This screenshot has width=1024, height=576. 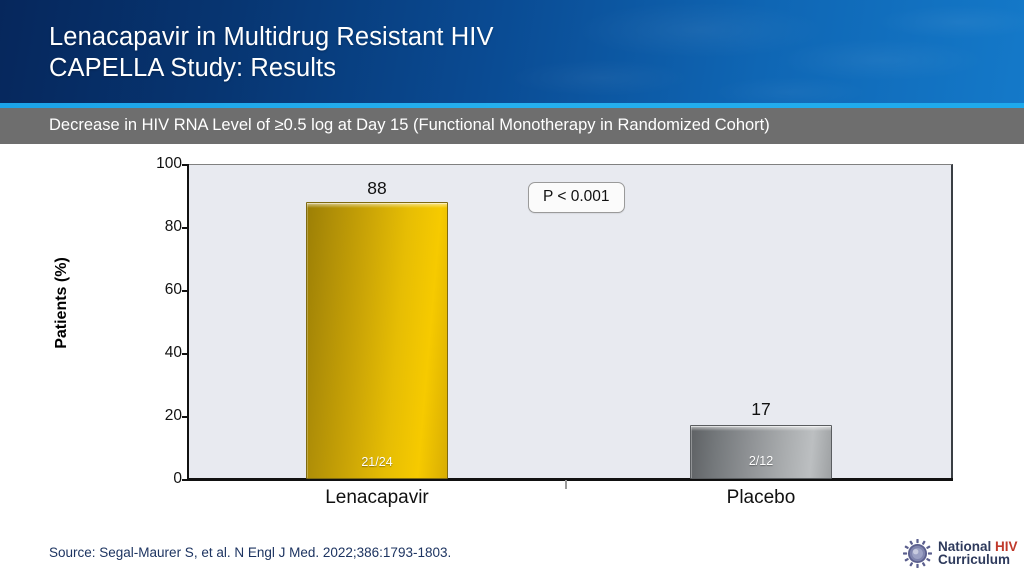 I want to click on national-hiv-curriculum-logo: National HIV Curriculum, so click(x=960, y=553).